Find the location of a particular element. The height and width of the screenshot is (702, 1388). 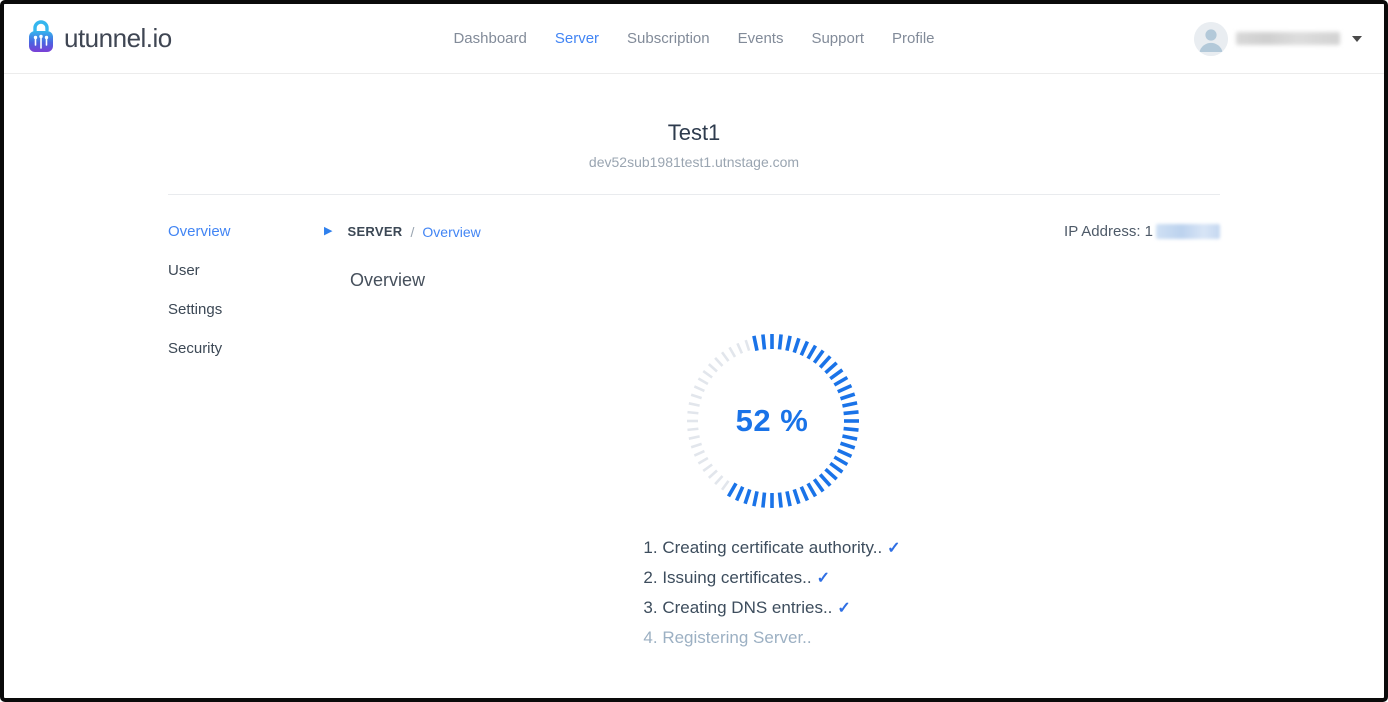

user-menu is located at coordinates (1278, 38).